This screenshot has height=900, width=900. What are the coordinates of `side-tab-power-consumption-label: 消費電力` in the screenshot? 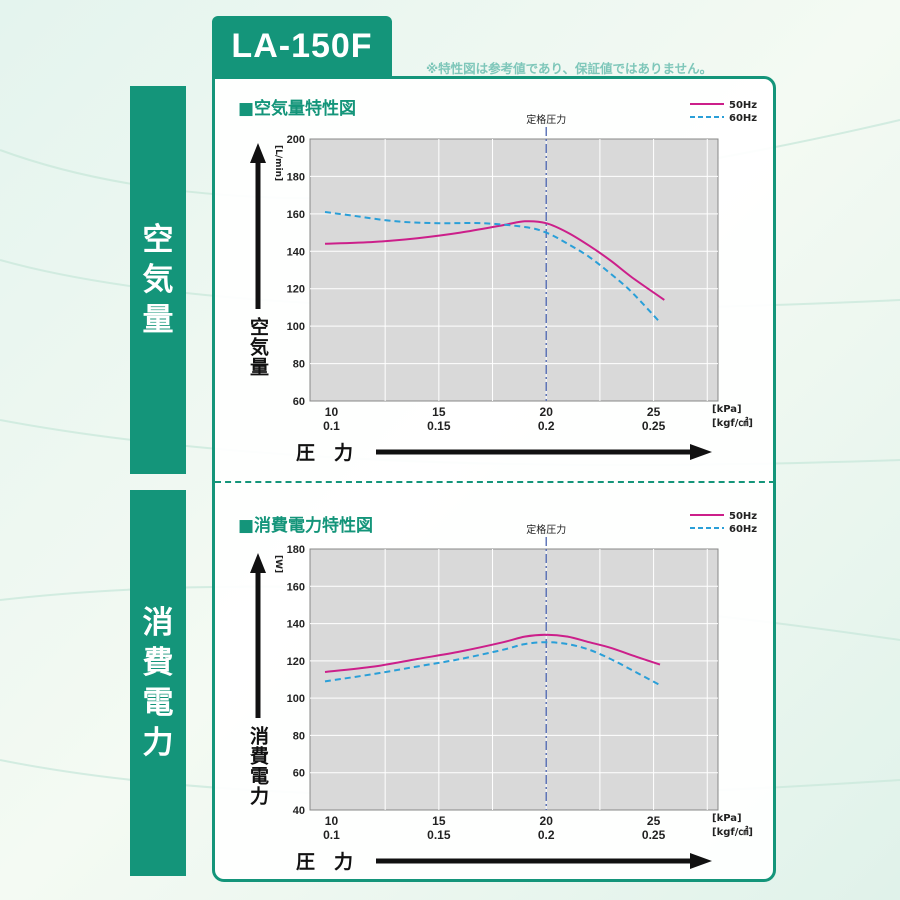 It's located at (158, 683).